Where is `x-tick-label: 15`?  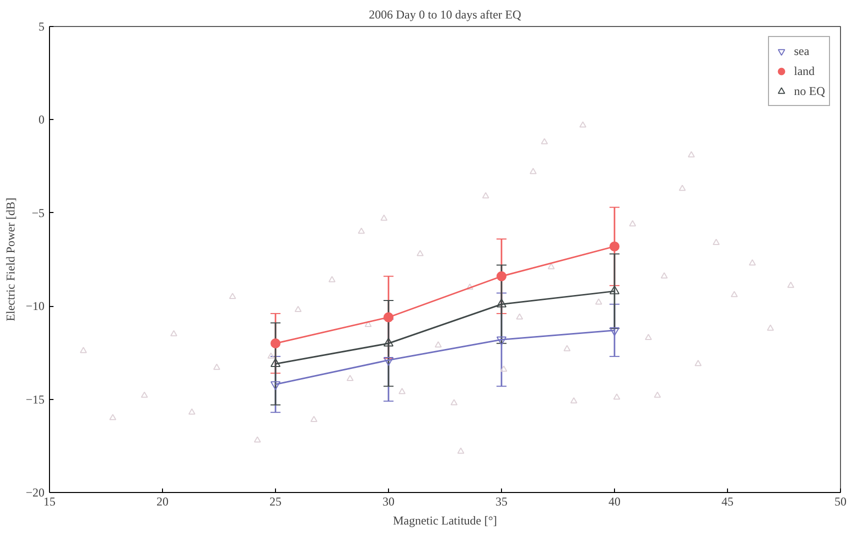
x-tick-label: 15 is located at coordinates (50, 501).